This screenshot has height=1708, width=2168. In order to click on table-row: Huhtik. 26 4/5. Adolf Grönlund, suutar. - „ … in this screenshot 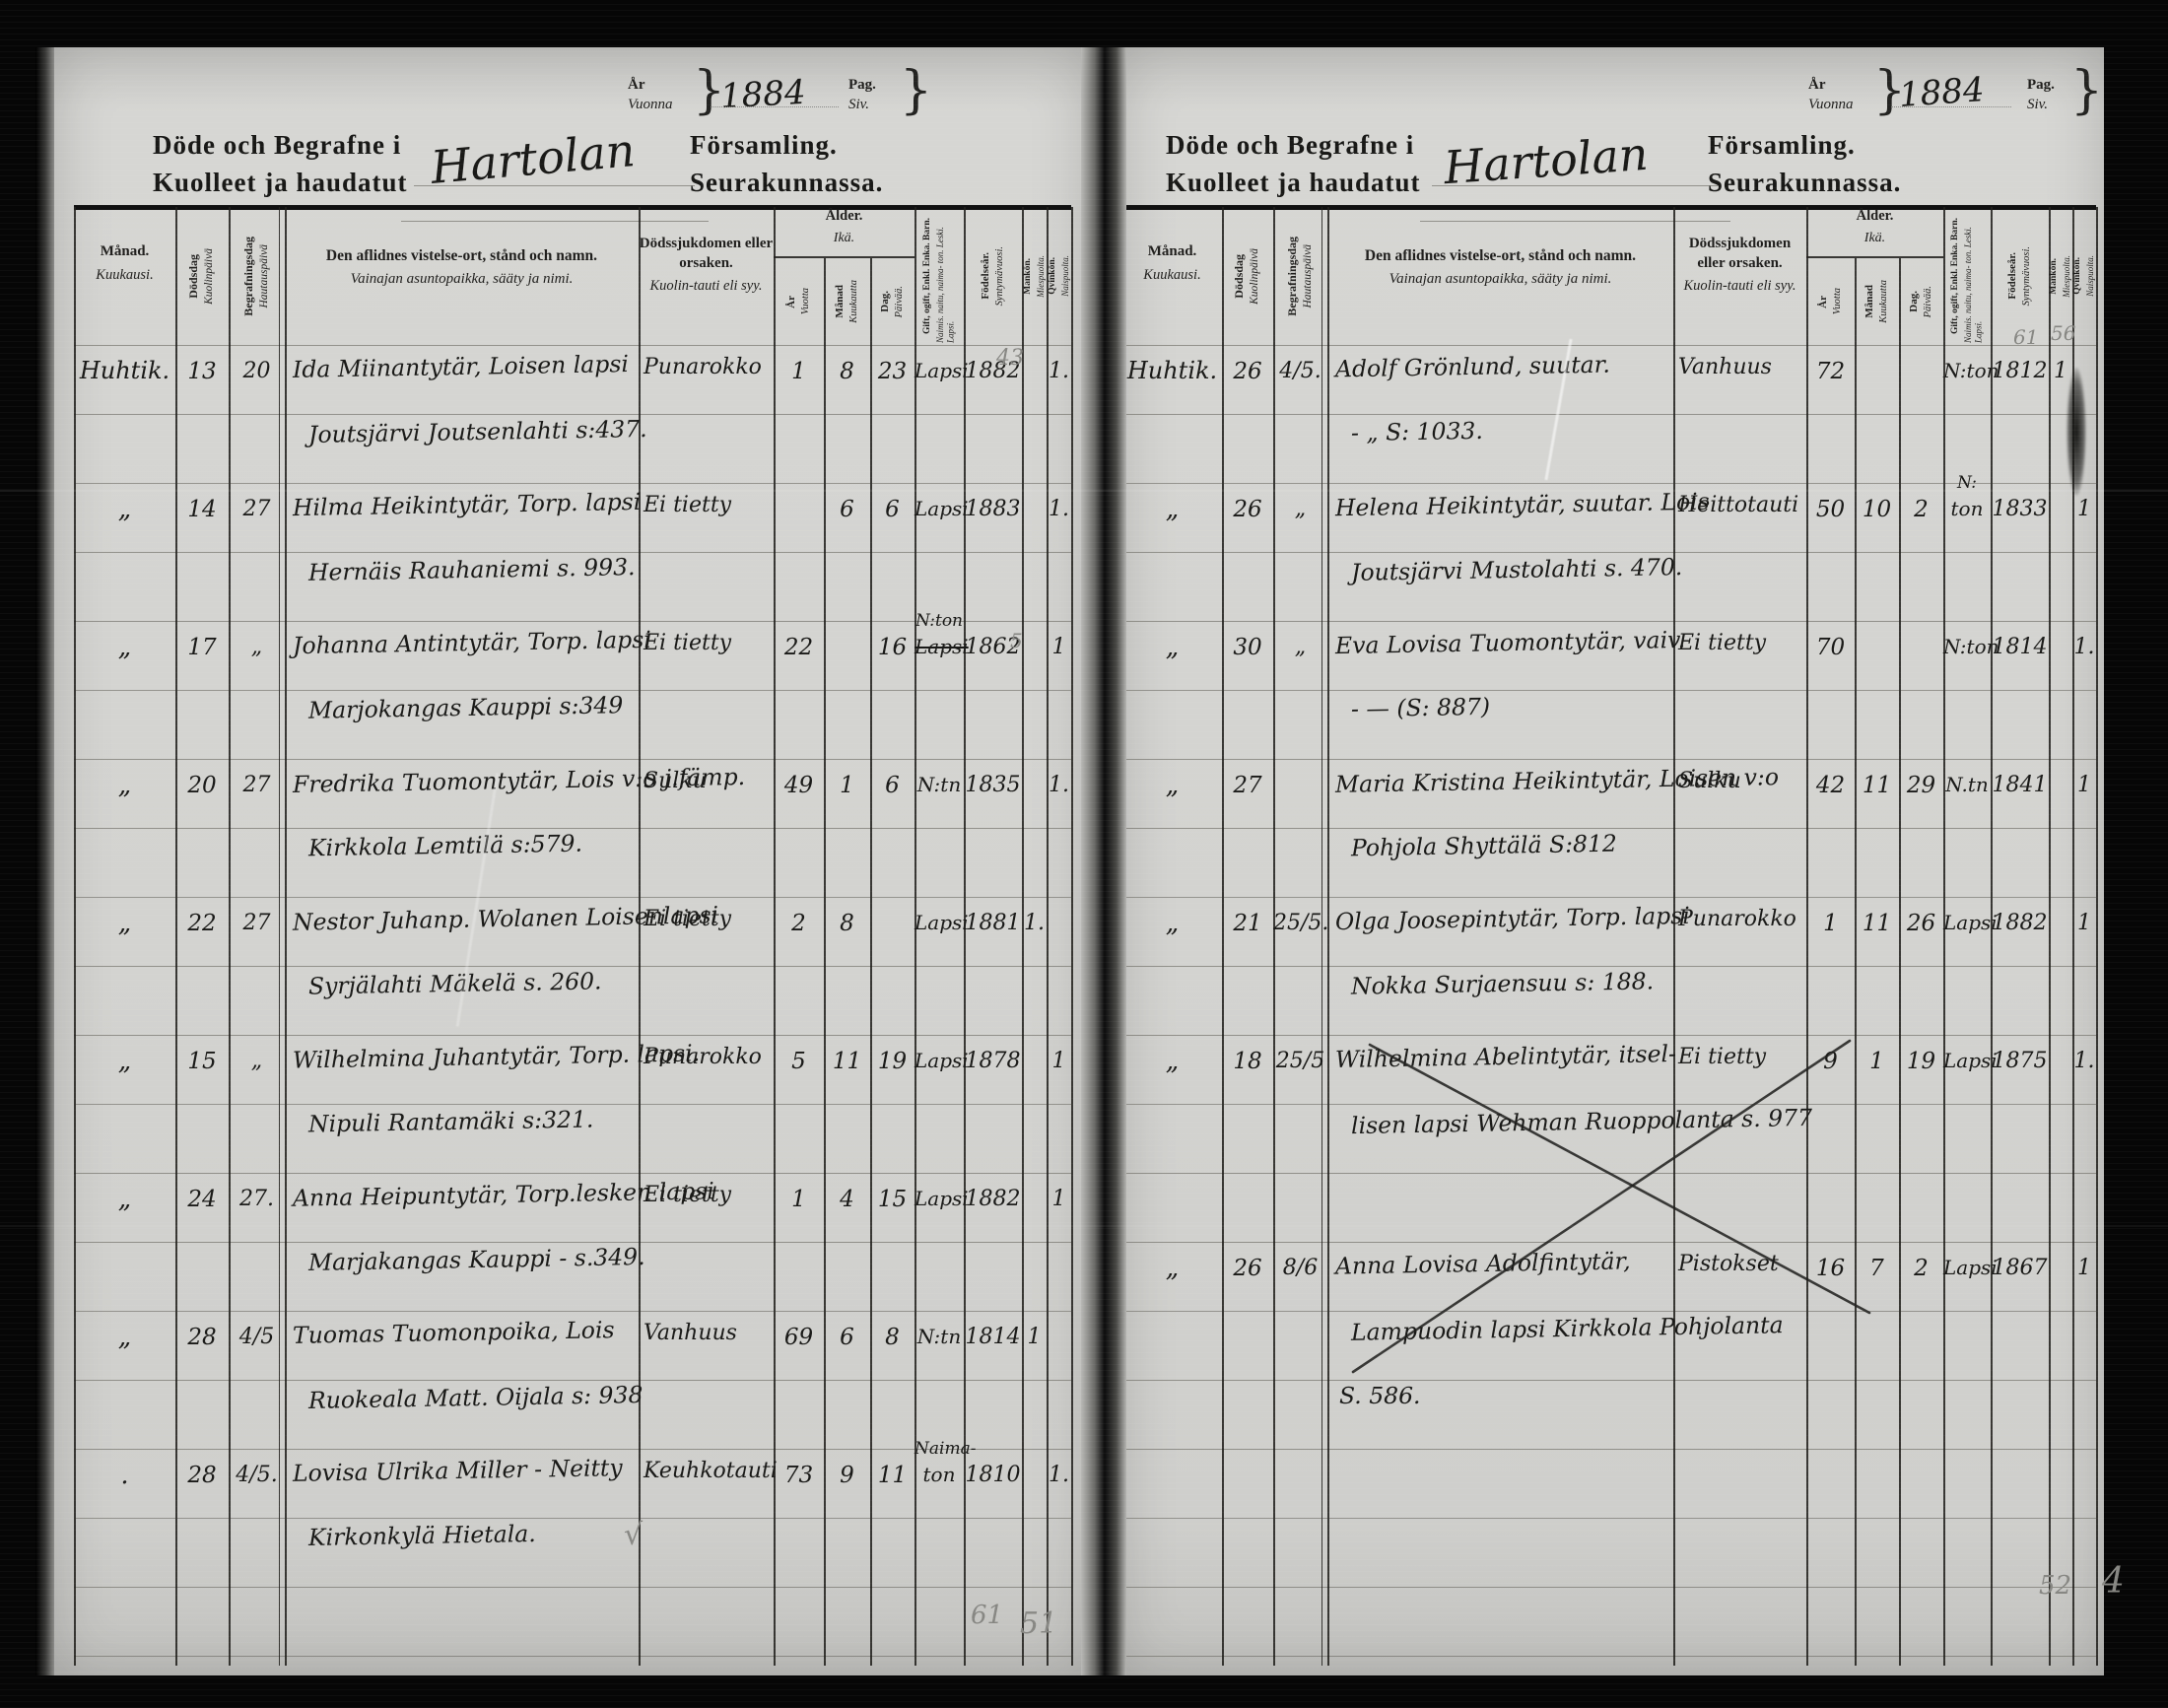, I will do `click(1617, 416)`.